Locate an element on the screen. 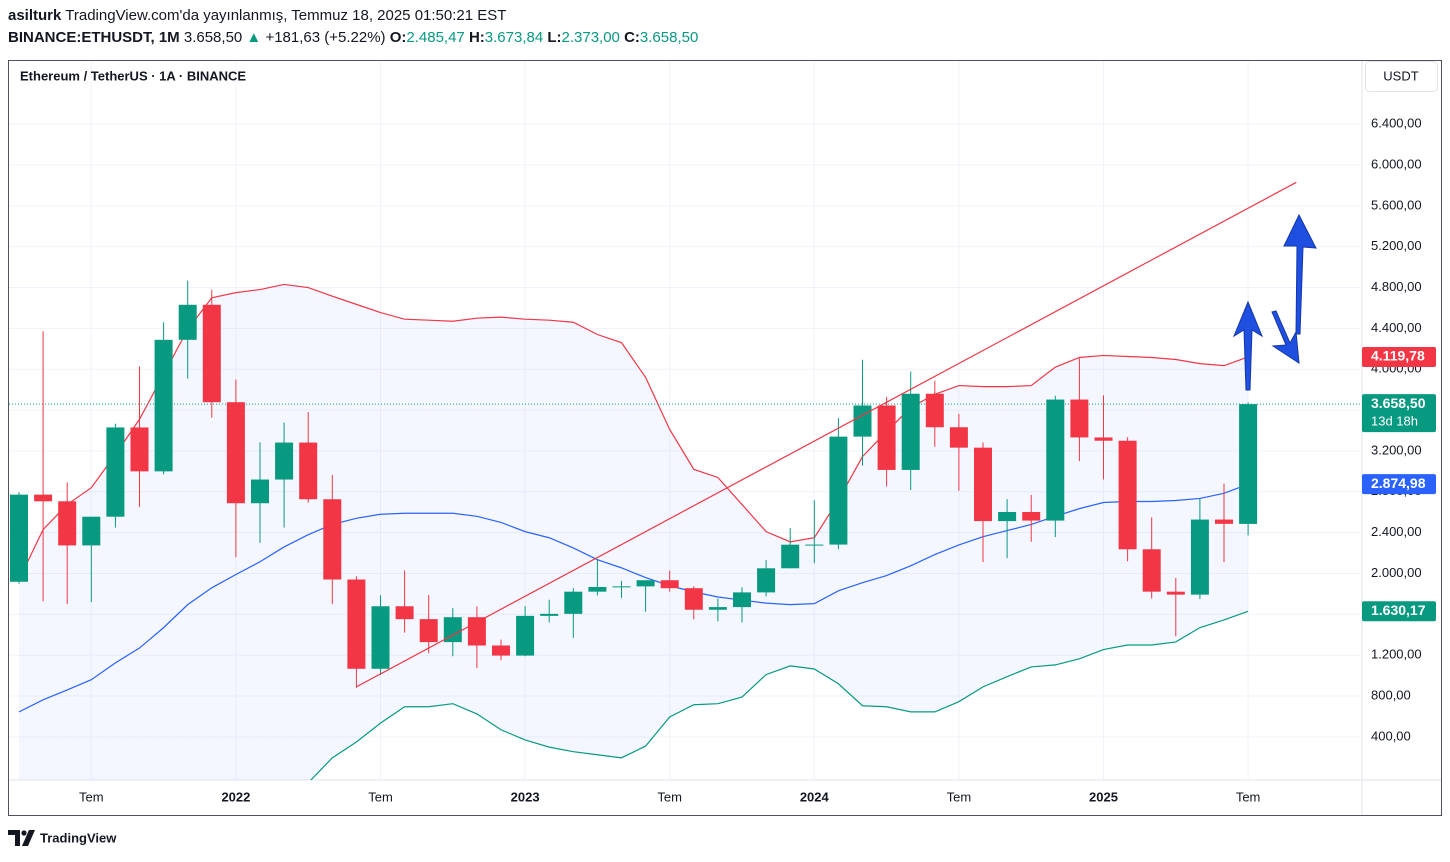 The height and width of the screenshot is (862, 1450). currency-button is located at coordinates (1401, 76).